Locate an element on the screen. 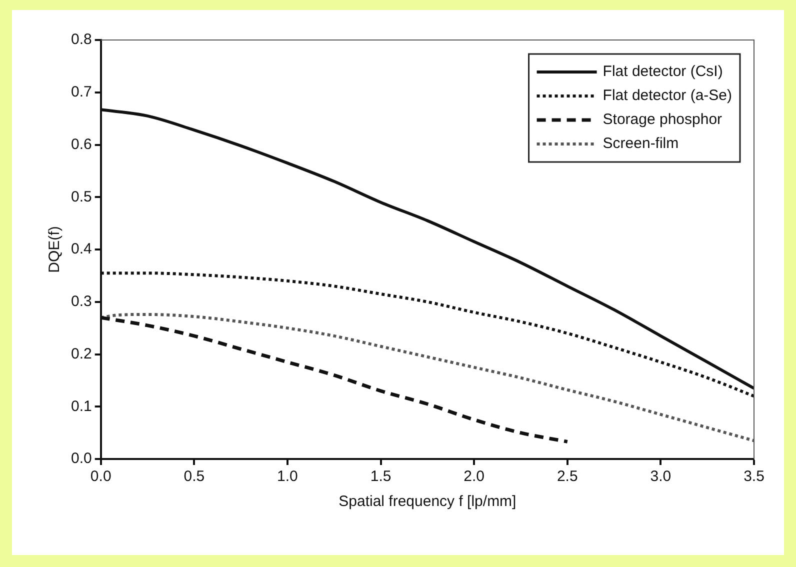  x-tick-label: 0.5 is located at coordinates (194, 477).